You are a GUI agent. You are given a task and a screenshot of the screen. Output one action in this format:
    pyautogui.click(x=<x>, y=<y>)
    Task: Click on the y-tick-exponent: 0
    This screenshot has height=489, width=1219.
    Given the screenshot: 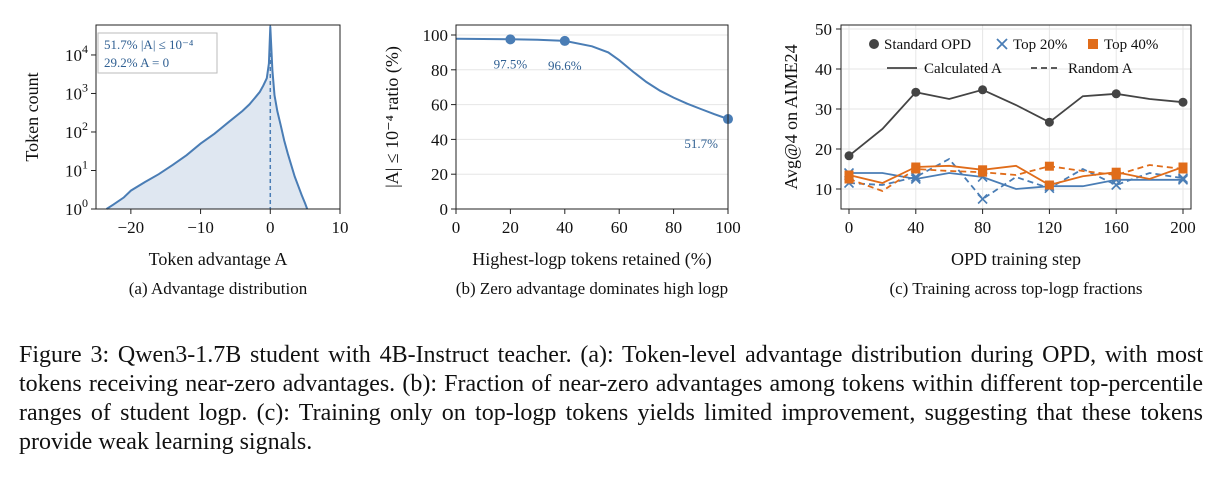 What is the action you would take?
    pyautogui.click(x=85, y=203)
    